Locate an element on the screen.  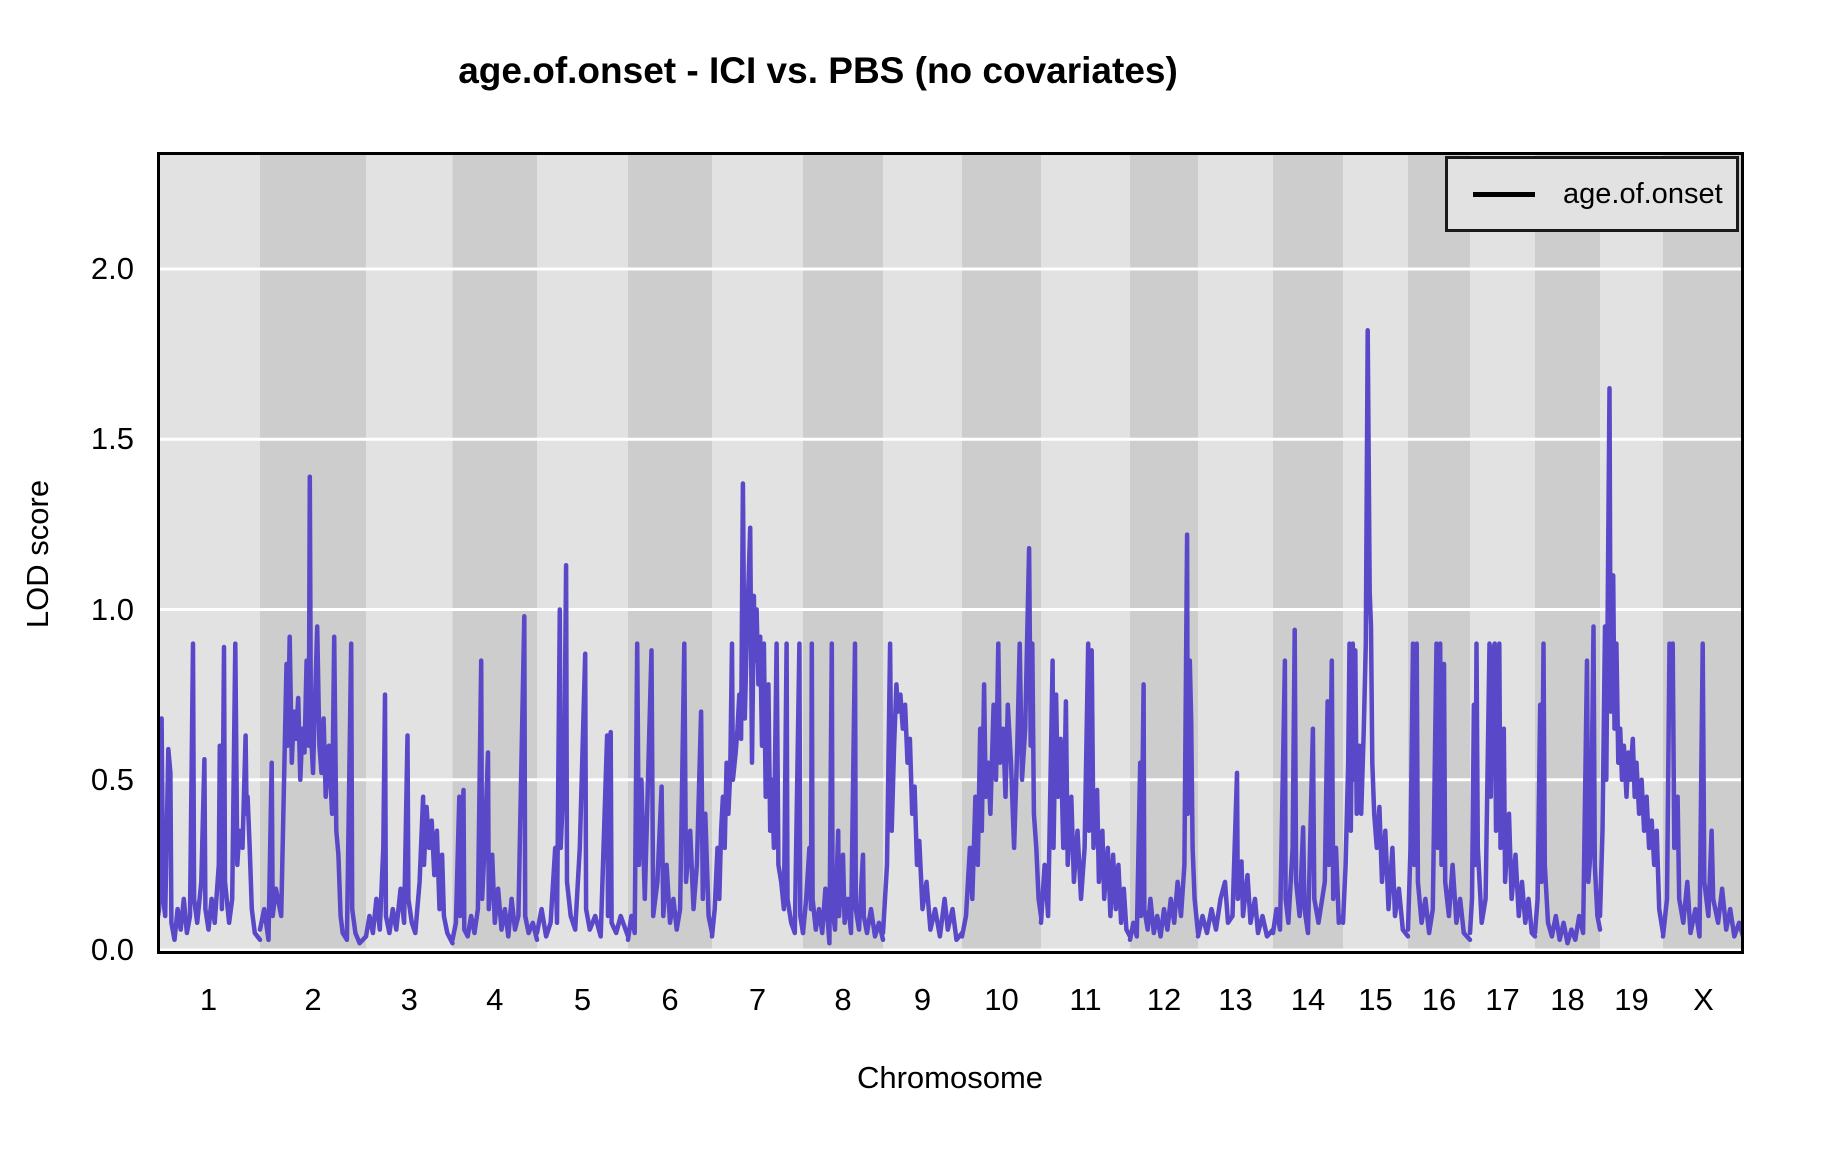
y-tick-label: 0.5 is located at coordinates (112, 779).